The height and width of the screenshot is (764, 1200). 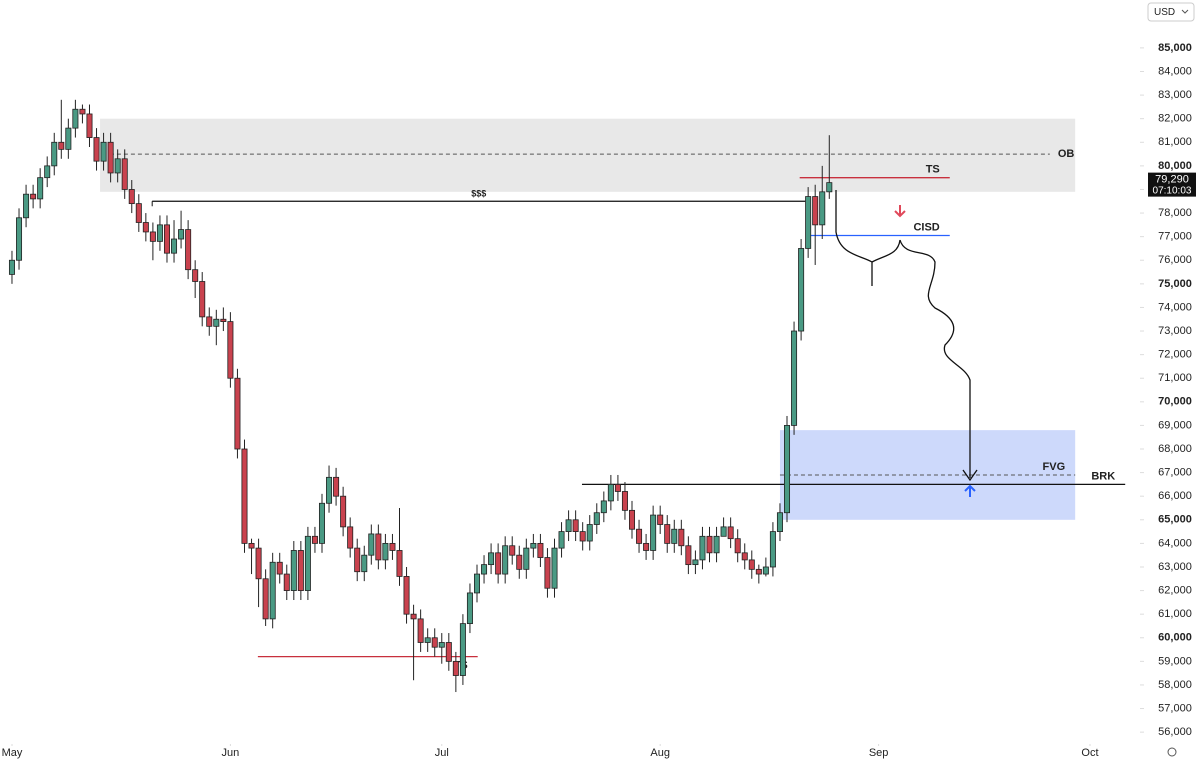 What do you see at coordinates (879, 753) in the screenshot?
I see `x-tick-label: Sep` at bounding box center [879, 753].